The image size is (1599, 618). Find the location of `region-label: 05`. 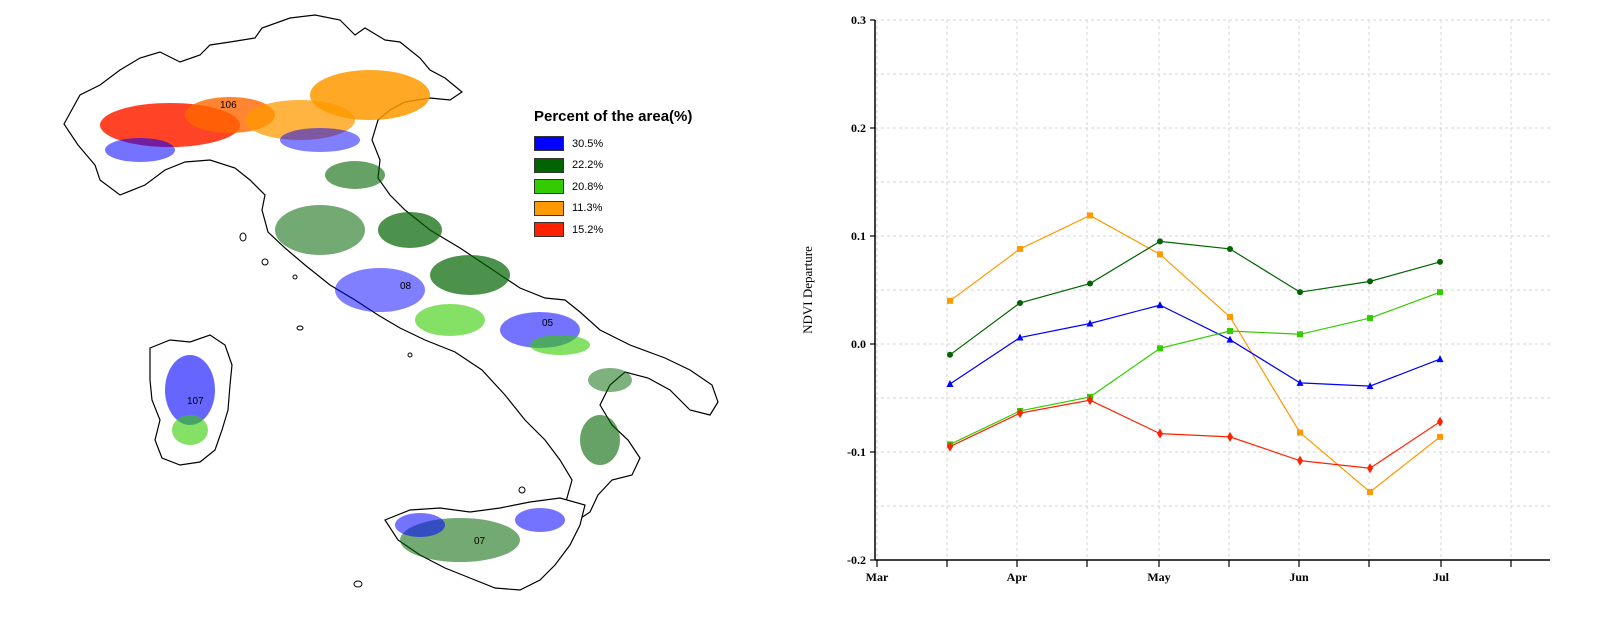

region-label: 05 is located at coordinates (548, 323).